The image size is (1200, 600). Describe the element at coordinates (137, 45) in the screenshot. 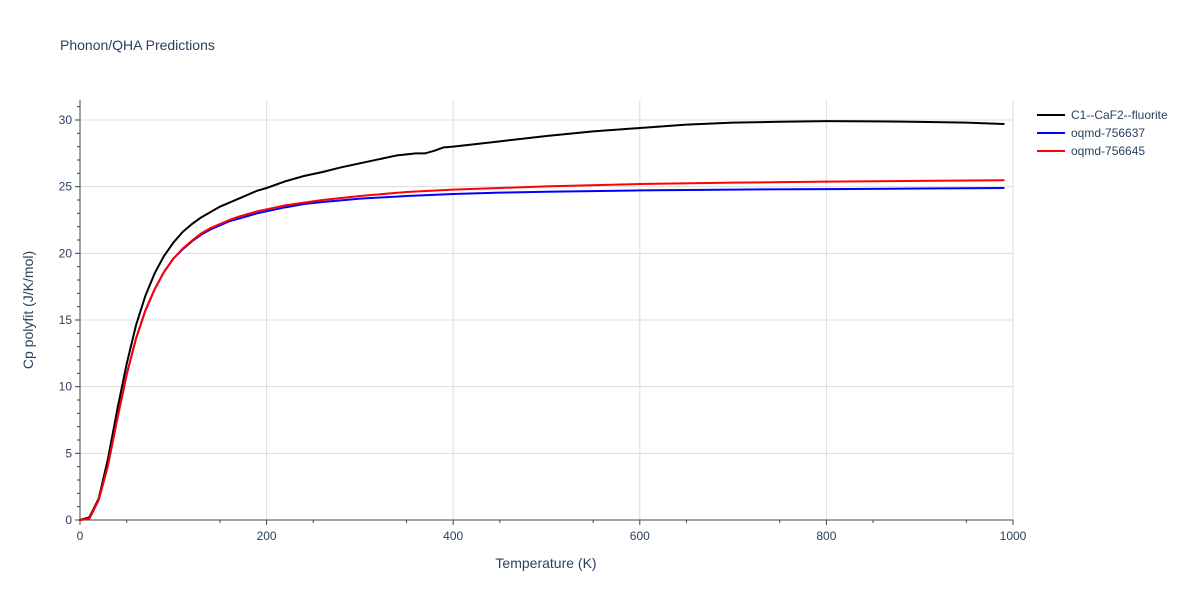

I see `chart-title: Phonon/QHA Predictions` at that location.